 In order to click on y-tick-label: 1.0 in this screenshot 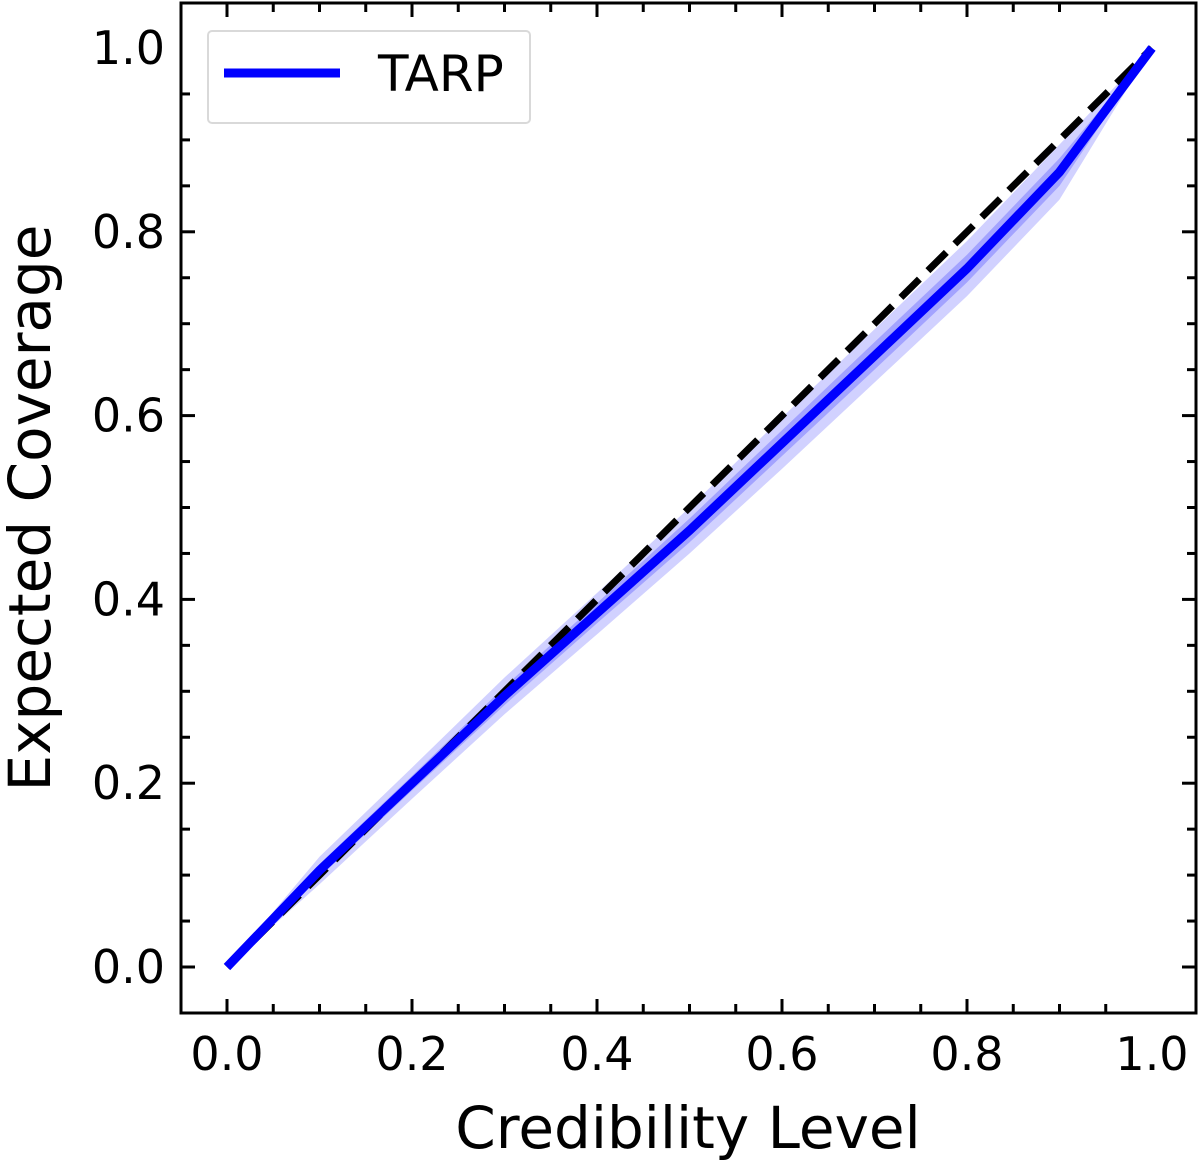, I will do `click(128, 48)`.